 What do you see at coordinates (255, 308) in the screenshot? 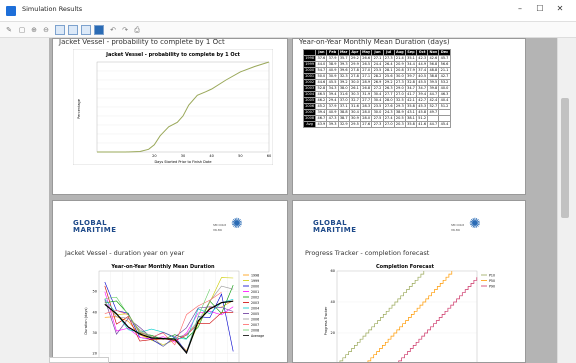
I see `legend-label: 2004` at bounding box center [255, 308].